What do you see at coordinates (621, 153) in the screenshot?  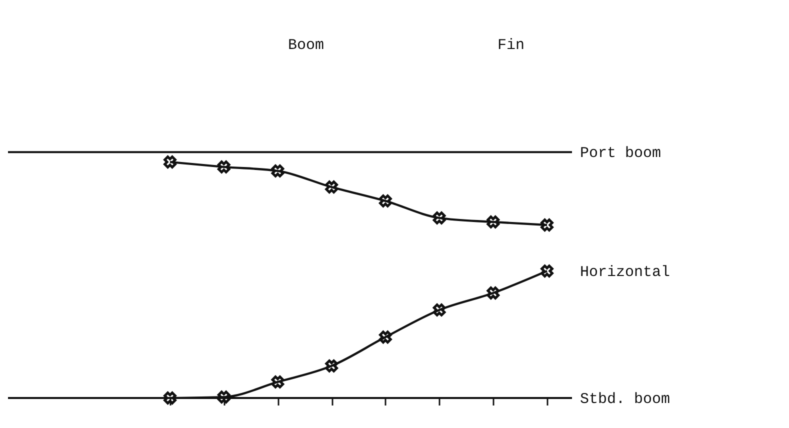 I see `ref-line-label: Port boom` at bounding box center [621, 153].